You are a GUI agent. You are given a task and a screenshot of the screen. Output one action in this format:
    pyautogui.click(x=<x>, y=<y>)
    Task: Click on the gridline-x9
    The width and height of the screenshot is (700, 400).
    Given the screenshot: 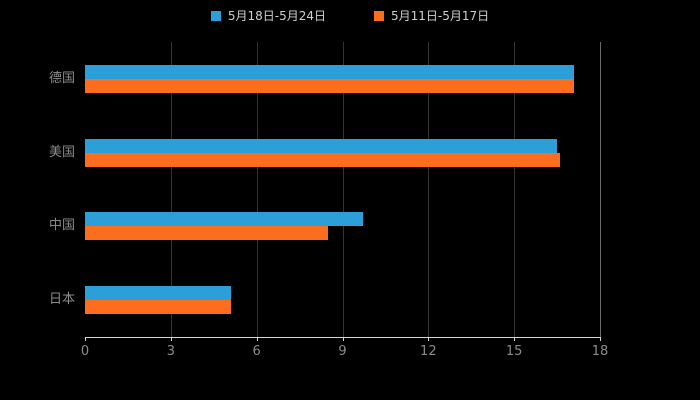 What is the action you would take?
    pyautogui.click(x=343, y=189)
    